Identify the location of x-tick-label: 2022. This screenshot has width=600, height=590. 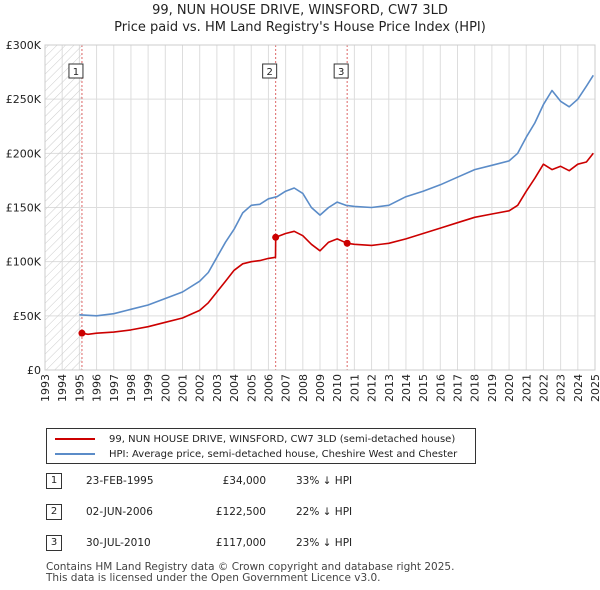
(543, 388).